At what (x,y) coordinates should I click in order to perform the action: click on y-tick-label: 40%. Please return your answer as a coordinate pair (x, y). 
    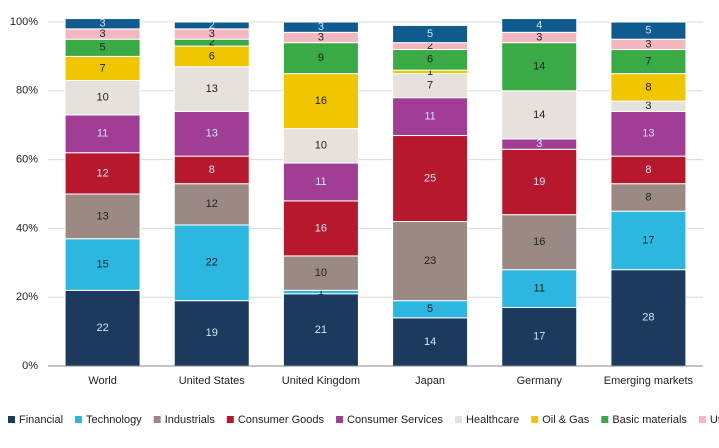
    Looking at the image, I should click on (27, 228).